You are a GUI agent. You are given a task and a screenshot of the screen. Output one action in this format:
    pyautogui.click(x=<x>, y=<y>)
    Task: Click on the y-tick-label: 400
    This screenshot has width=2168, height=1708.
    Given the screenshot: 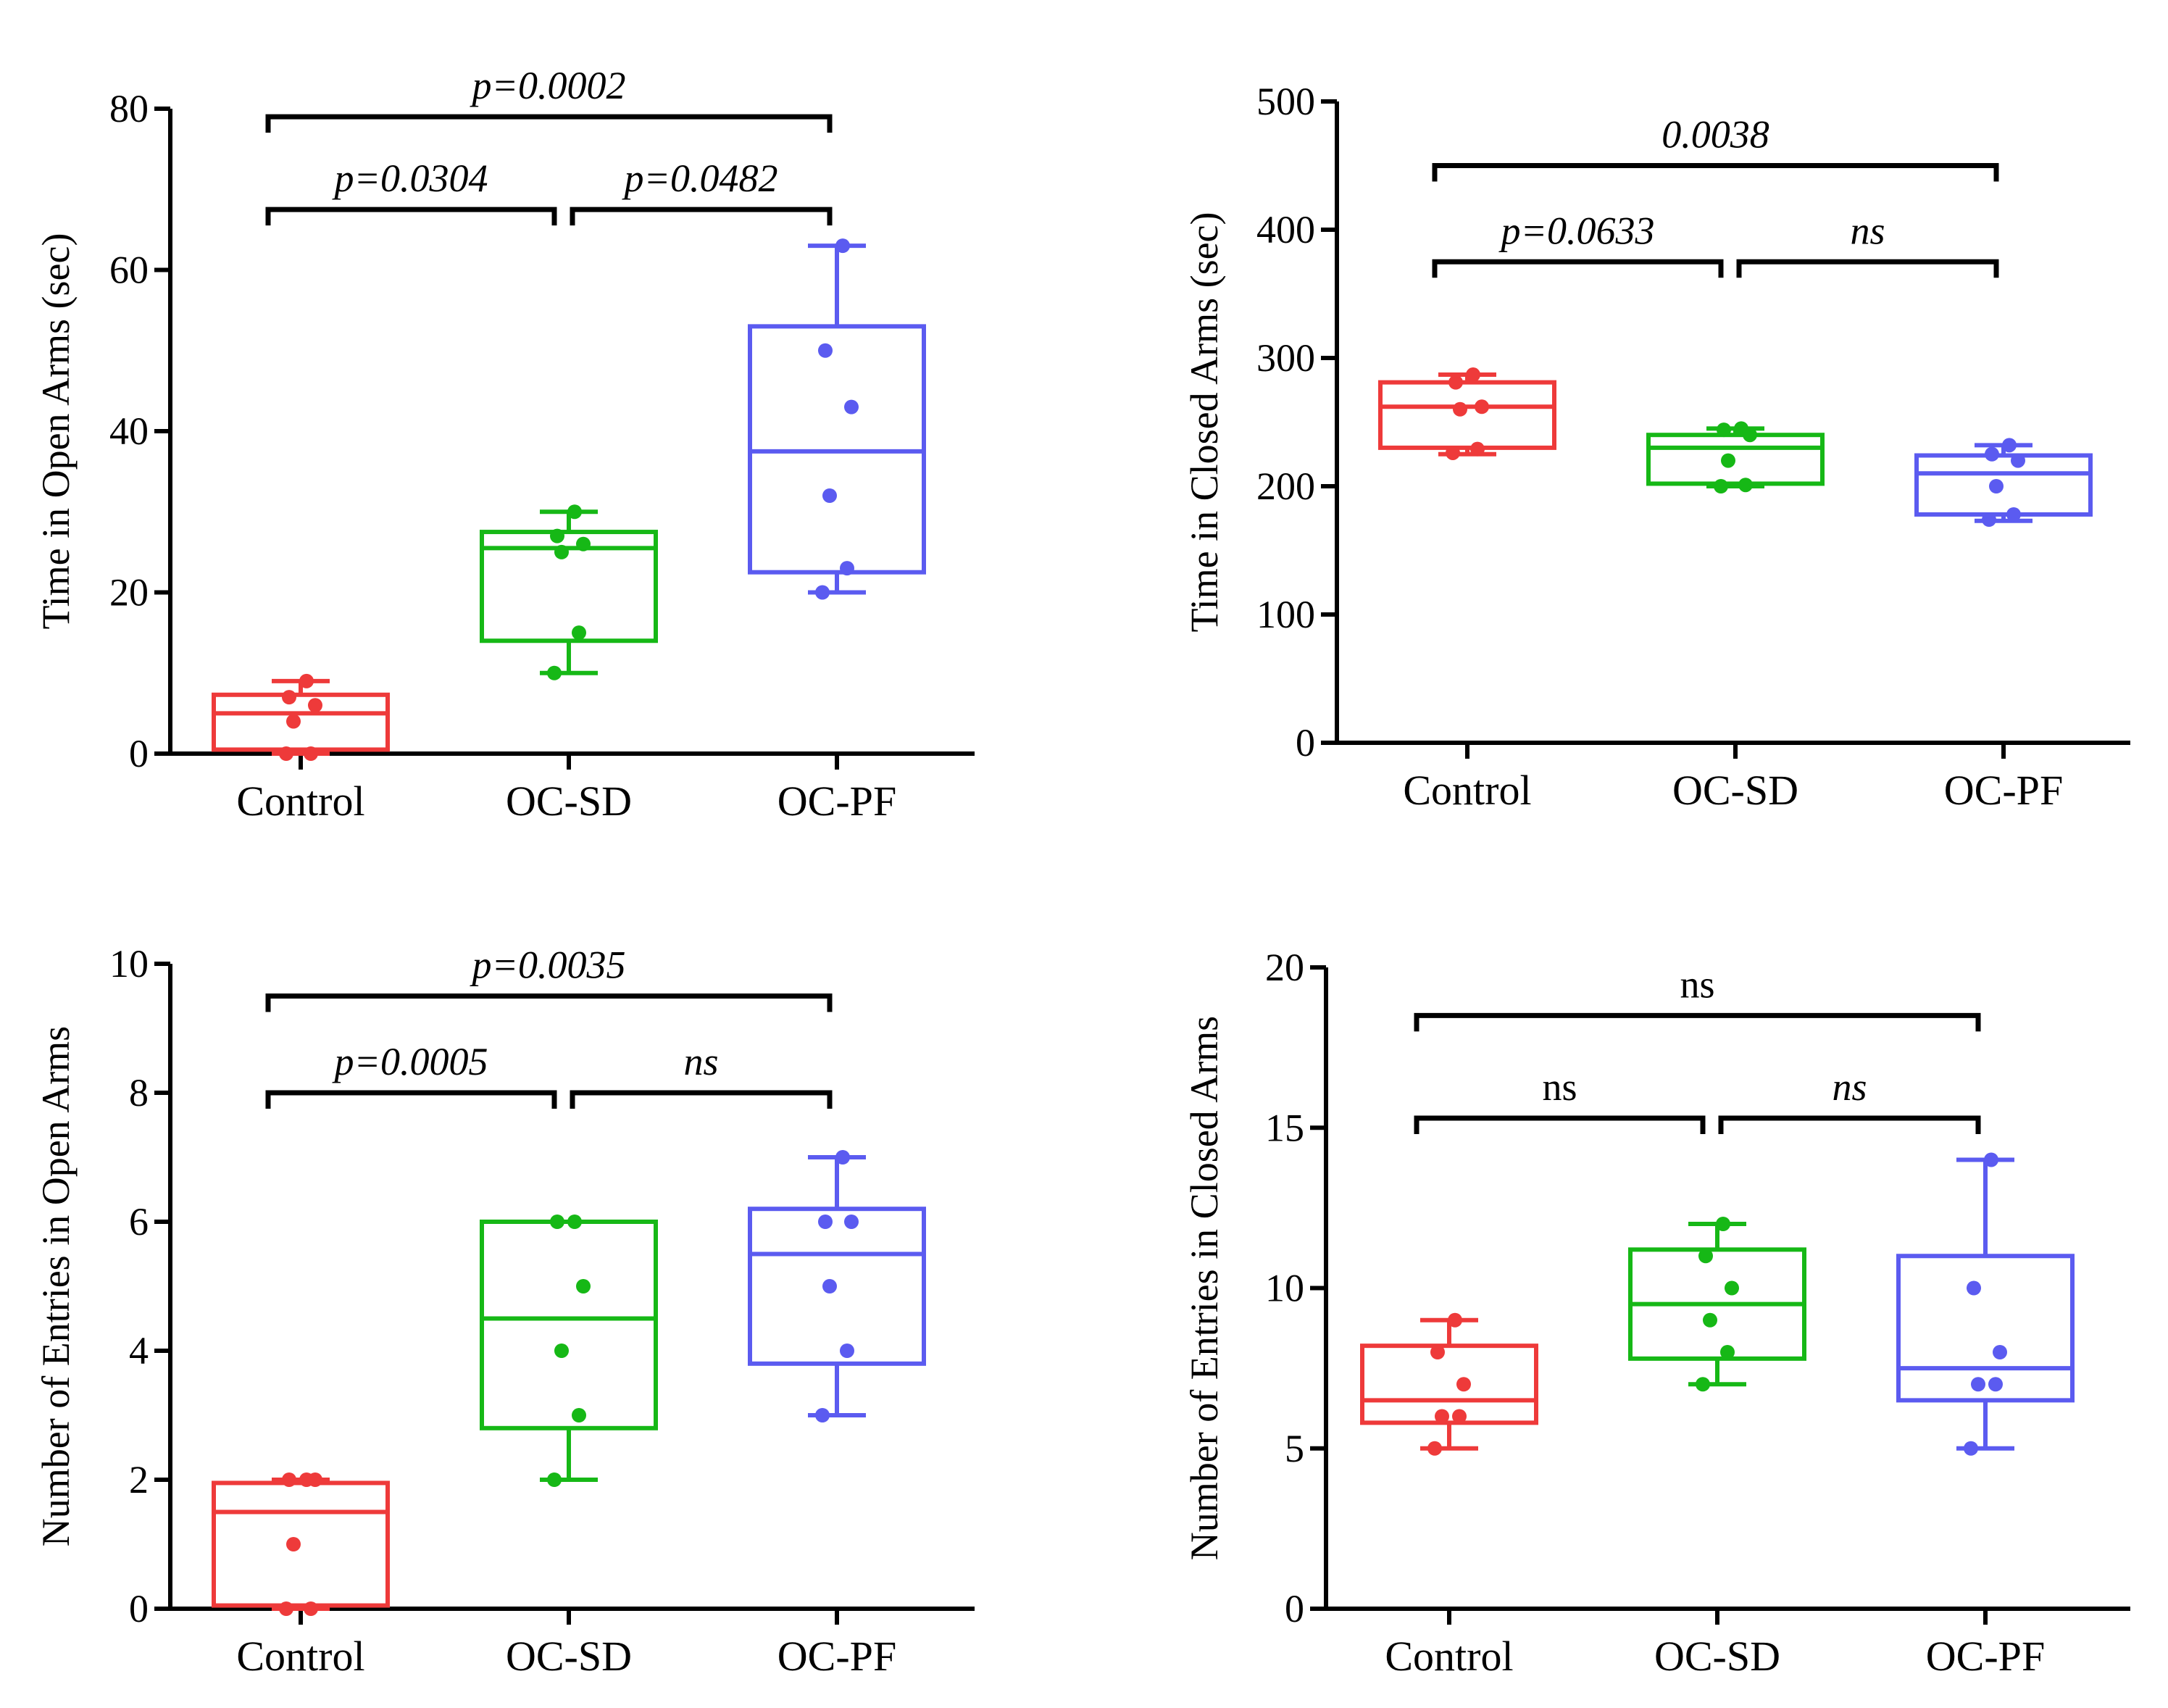 What is the action you would take?
    pyautogui.click(x=1285, y=229)
    